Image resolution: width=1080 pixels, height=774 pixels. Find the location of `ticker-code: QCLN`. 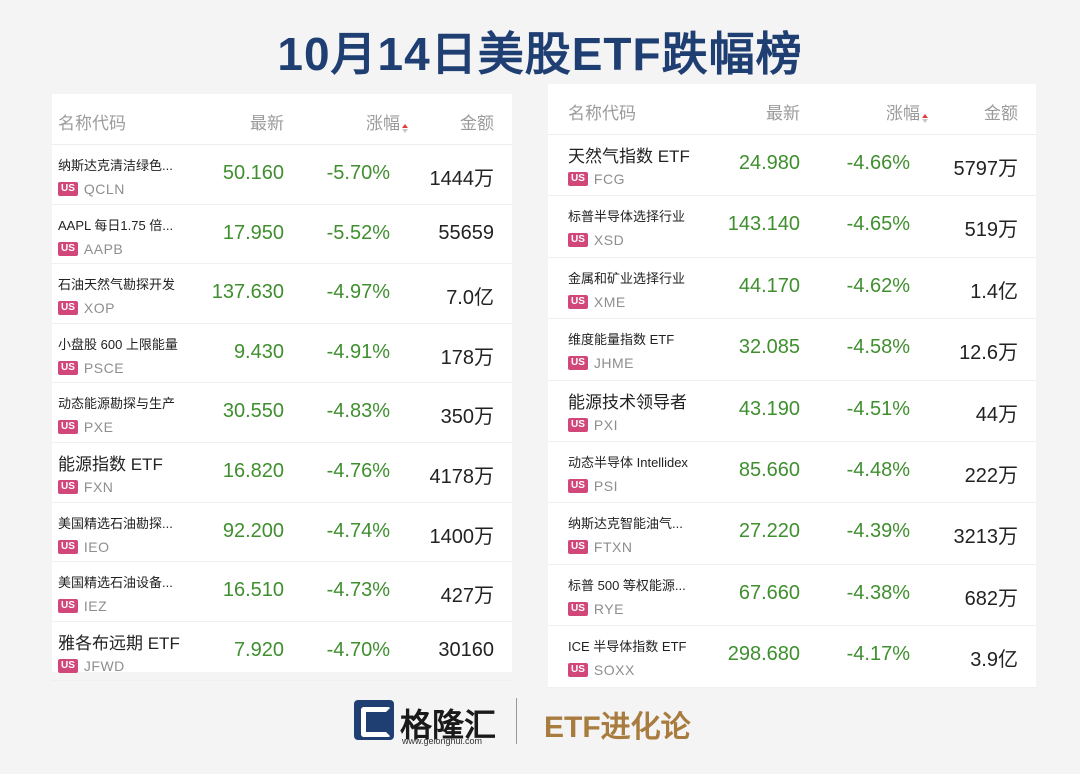

ticker-code: QCLN is located at coordinates (104, 189).